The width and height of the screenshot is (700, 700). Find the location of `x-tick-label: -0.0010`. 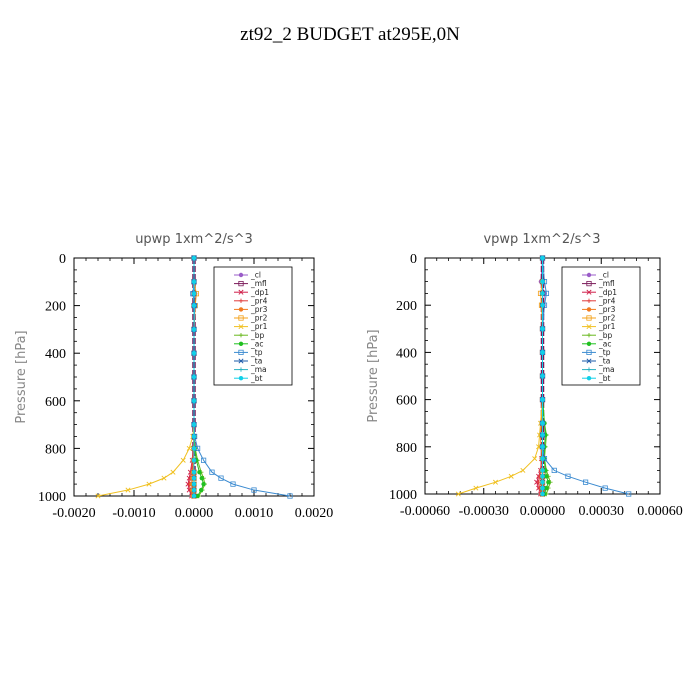

x-tick-label: -0.0010 is located at coordinates (133, 513).